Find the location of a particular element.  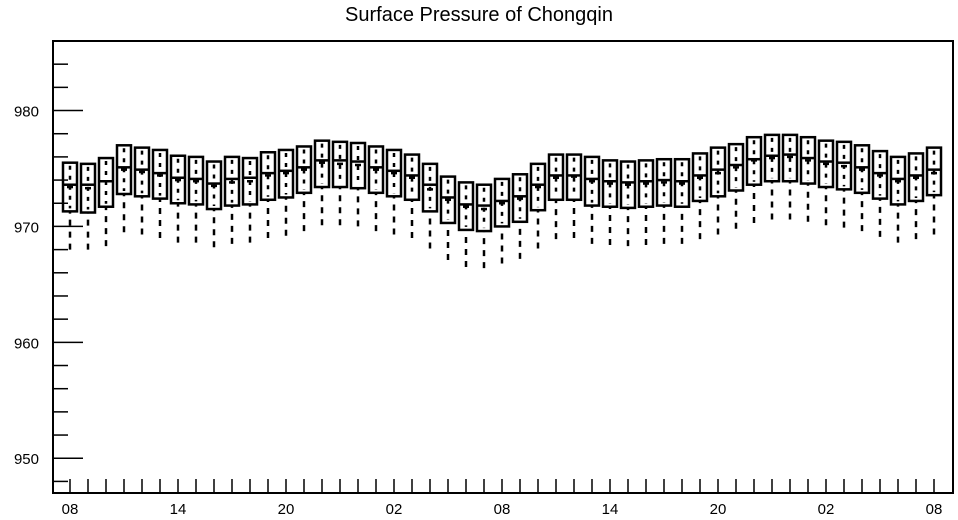

x-axis: 08 14 20 02 08 14 20 02 08 is located at coordinates (502, 498).